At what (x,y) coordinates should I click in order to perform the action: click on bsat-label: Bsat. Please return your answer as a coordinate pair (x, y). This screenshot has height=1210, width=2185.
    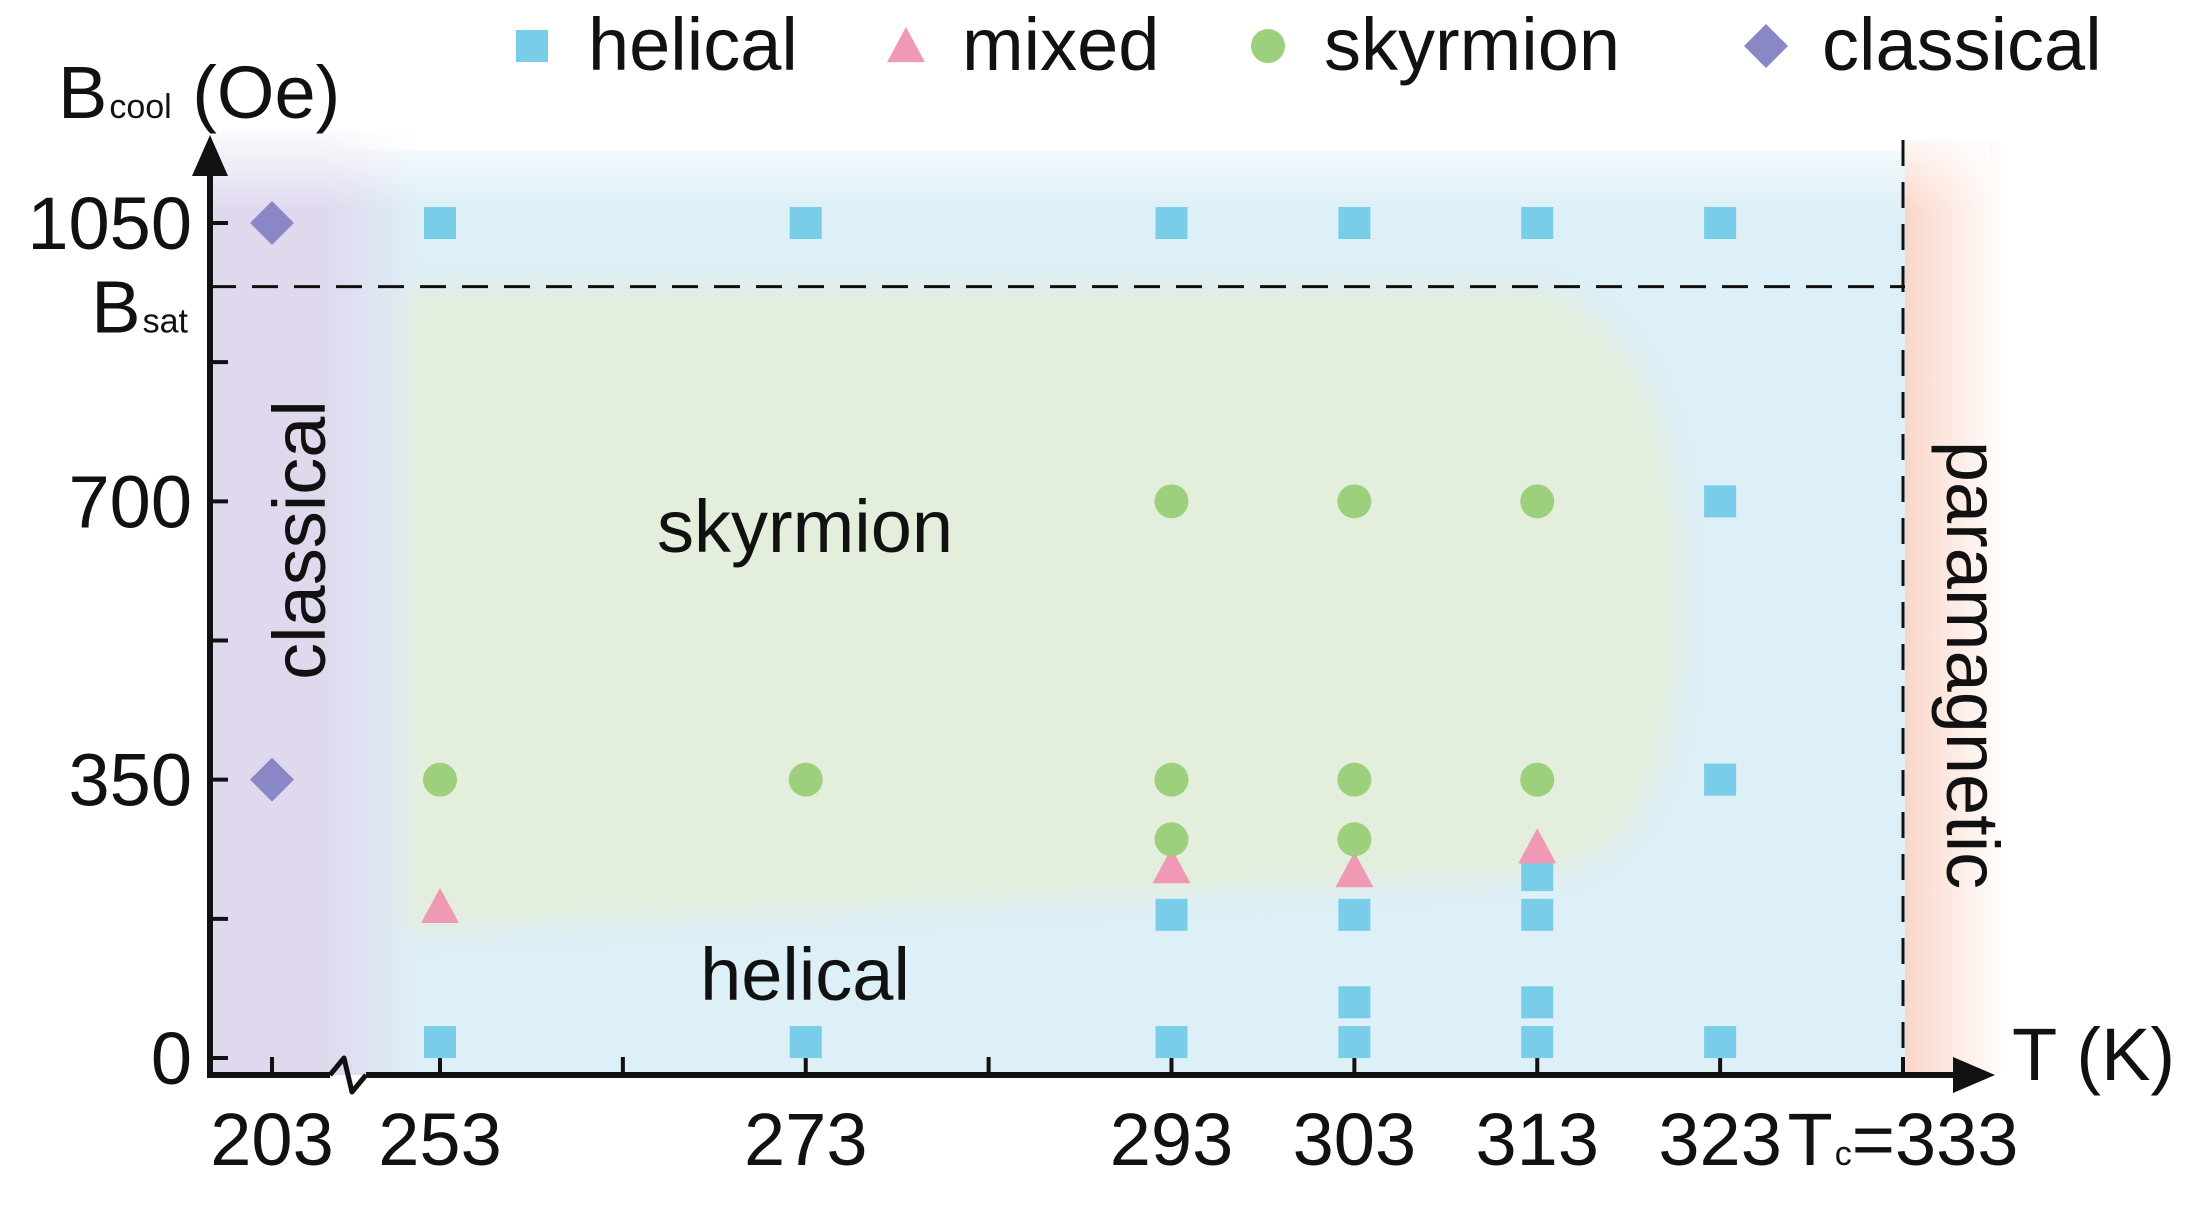
    Looking at the image, I should click on (139, 307).